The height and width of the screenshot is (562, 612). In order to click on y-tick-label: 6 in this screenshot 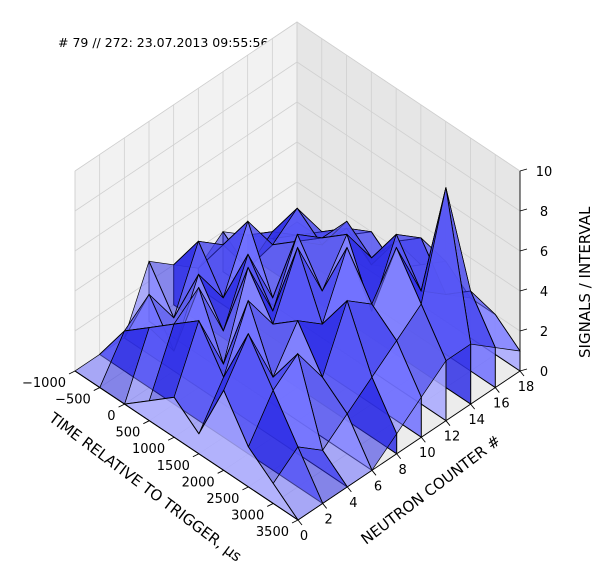, I will do `click(378, 486)`.